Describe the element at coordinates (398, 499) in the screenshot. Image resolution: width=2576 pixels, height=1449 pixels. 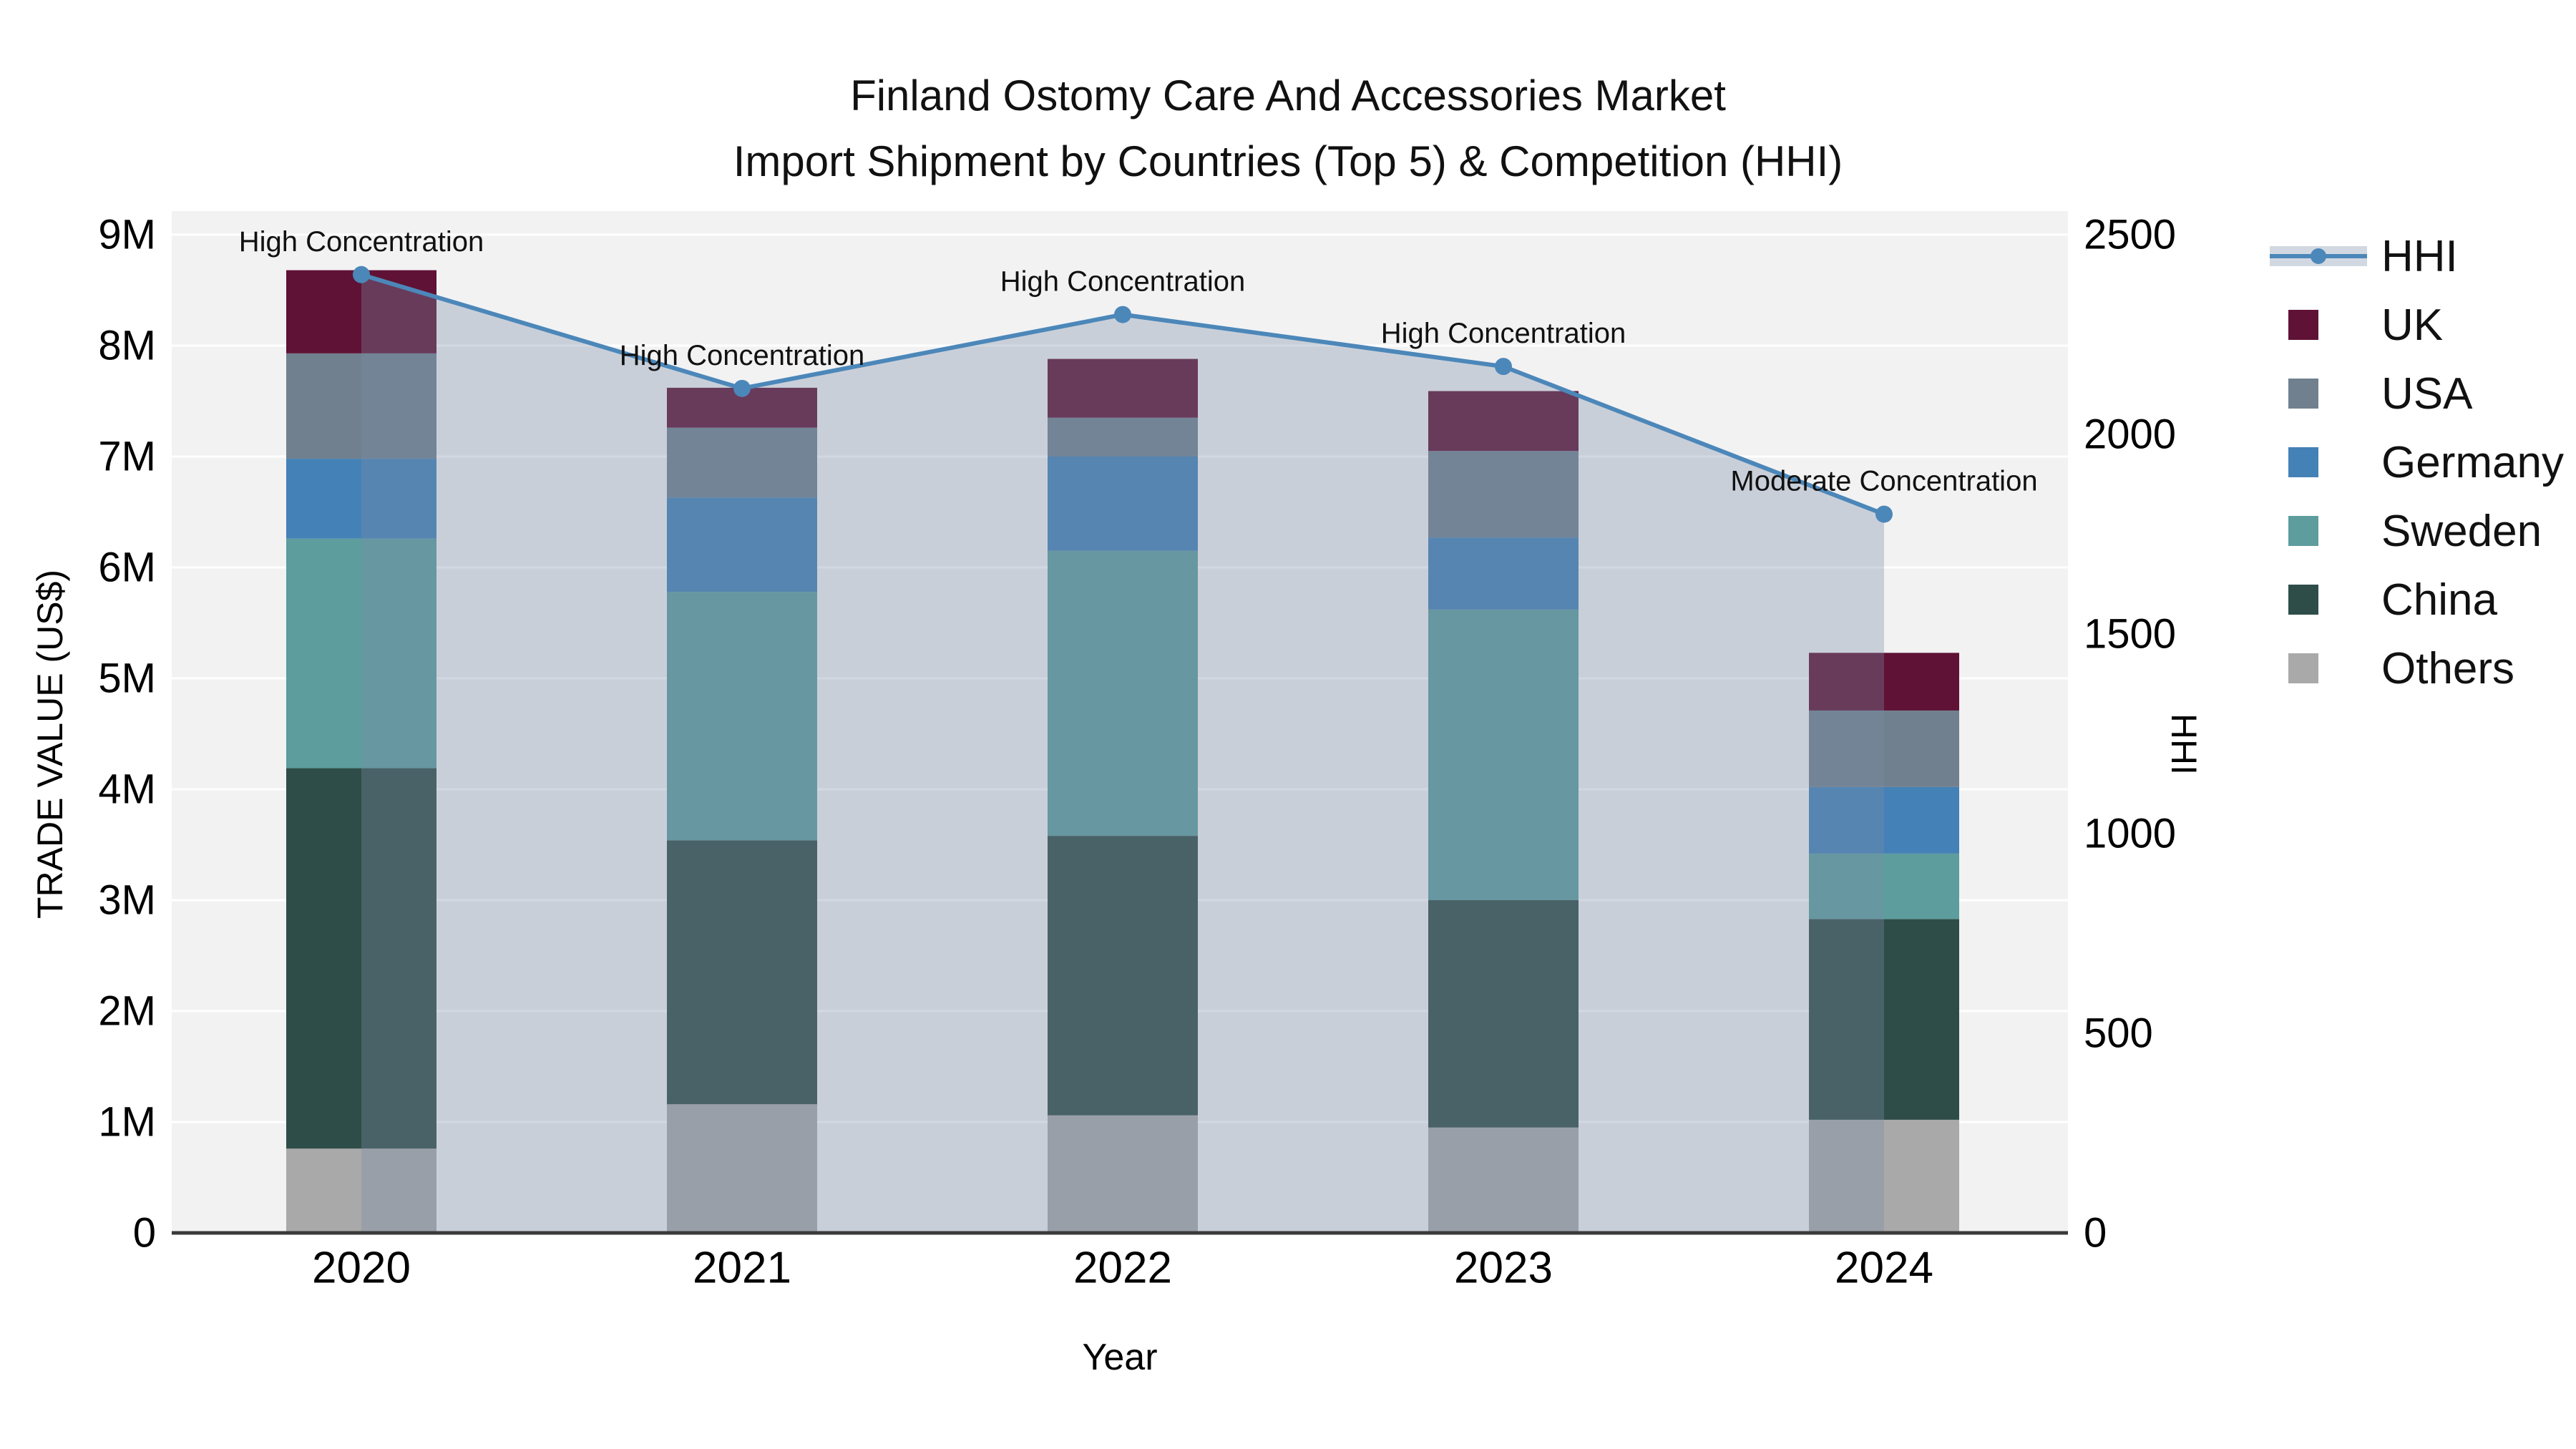
I see `bar-segment-germany-2020-right` at that location.